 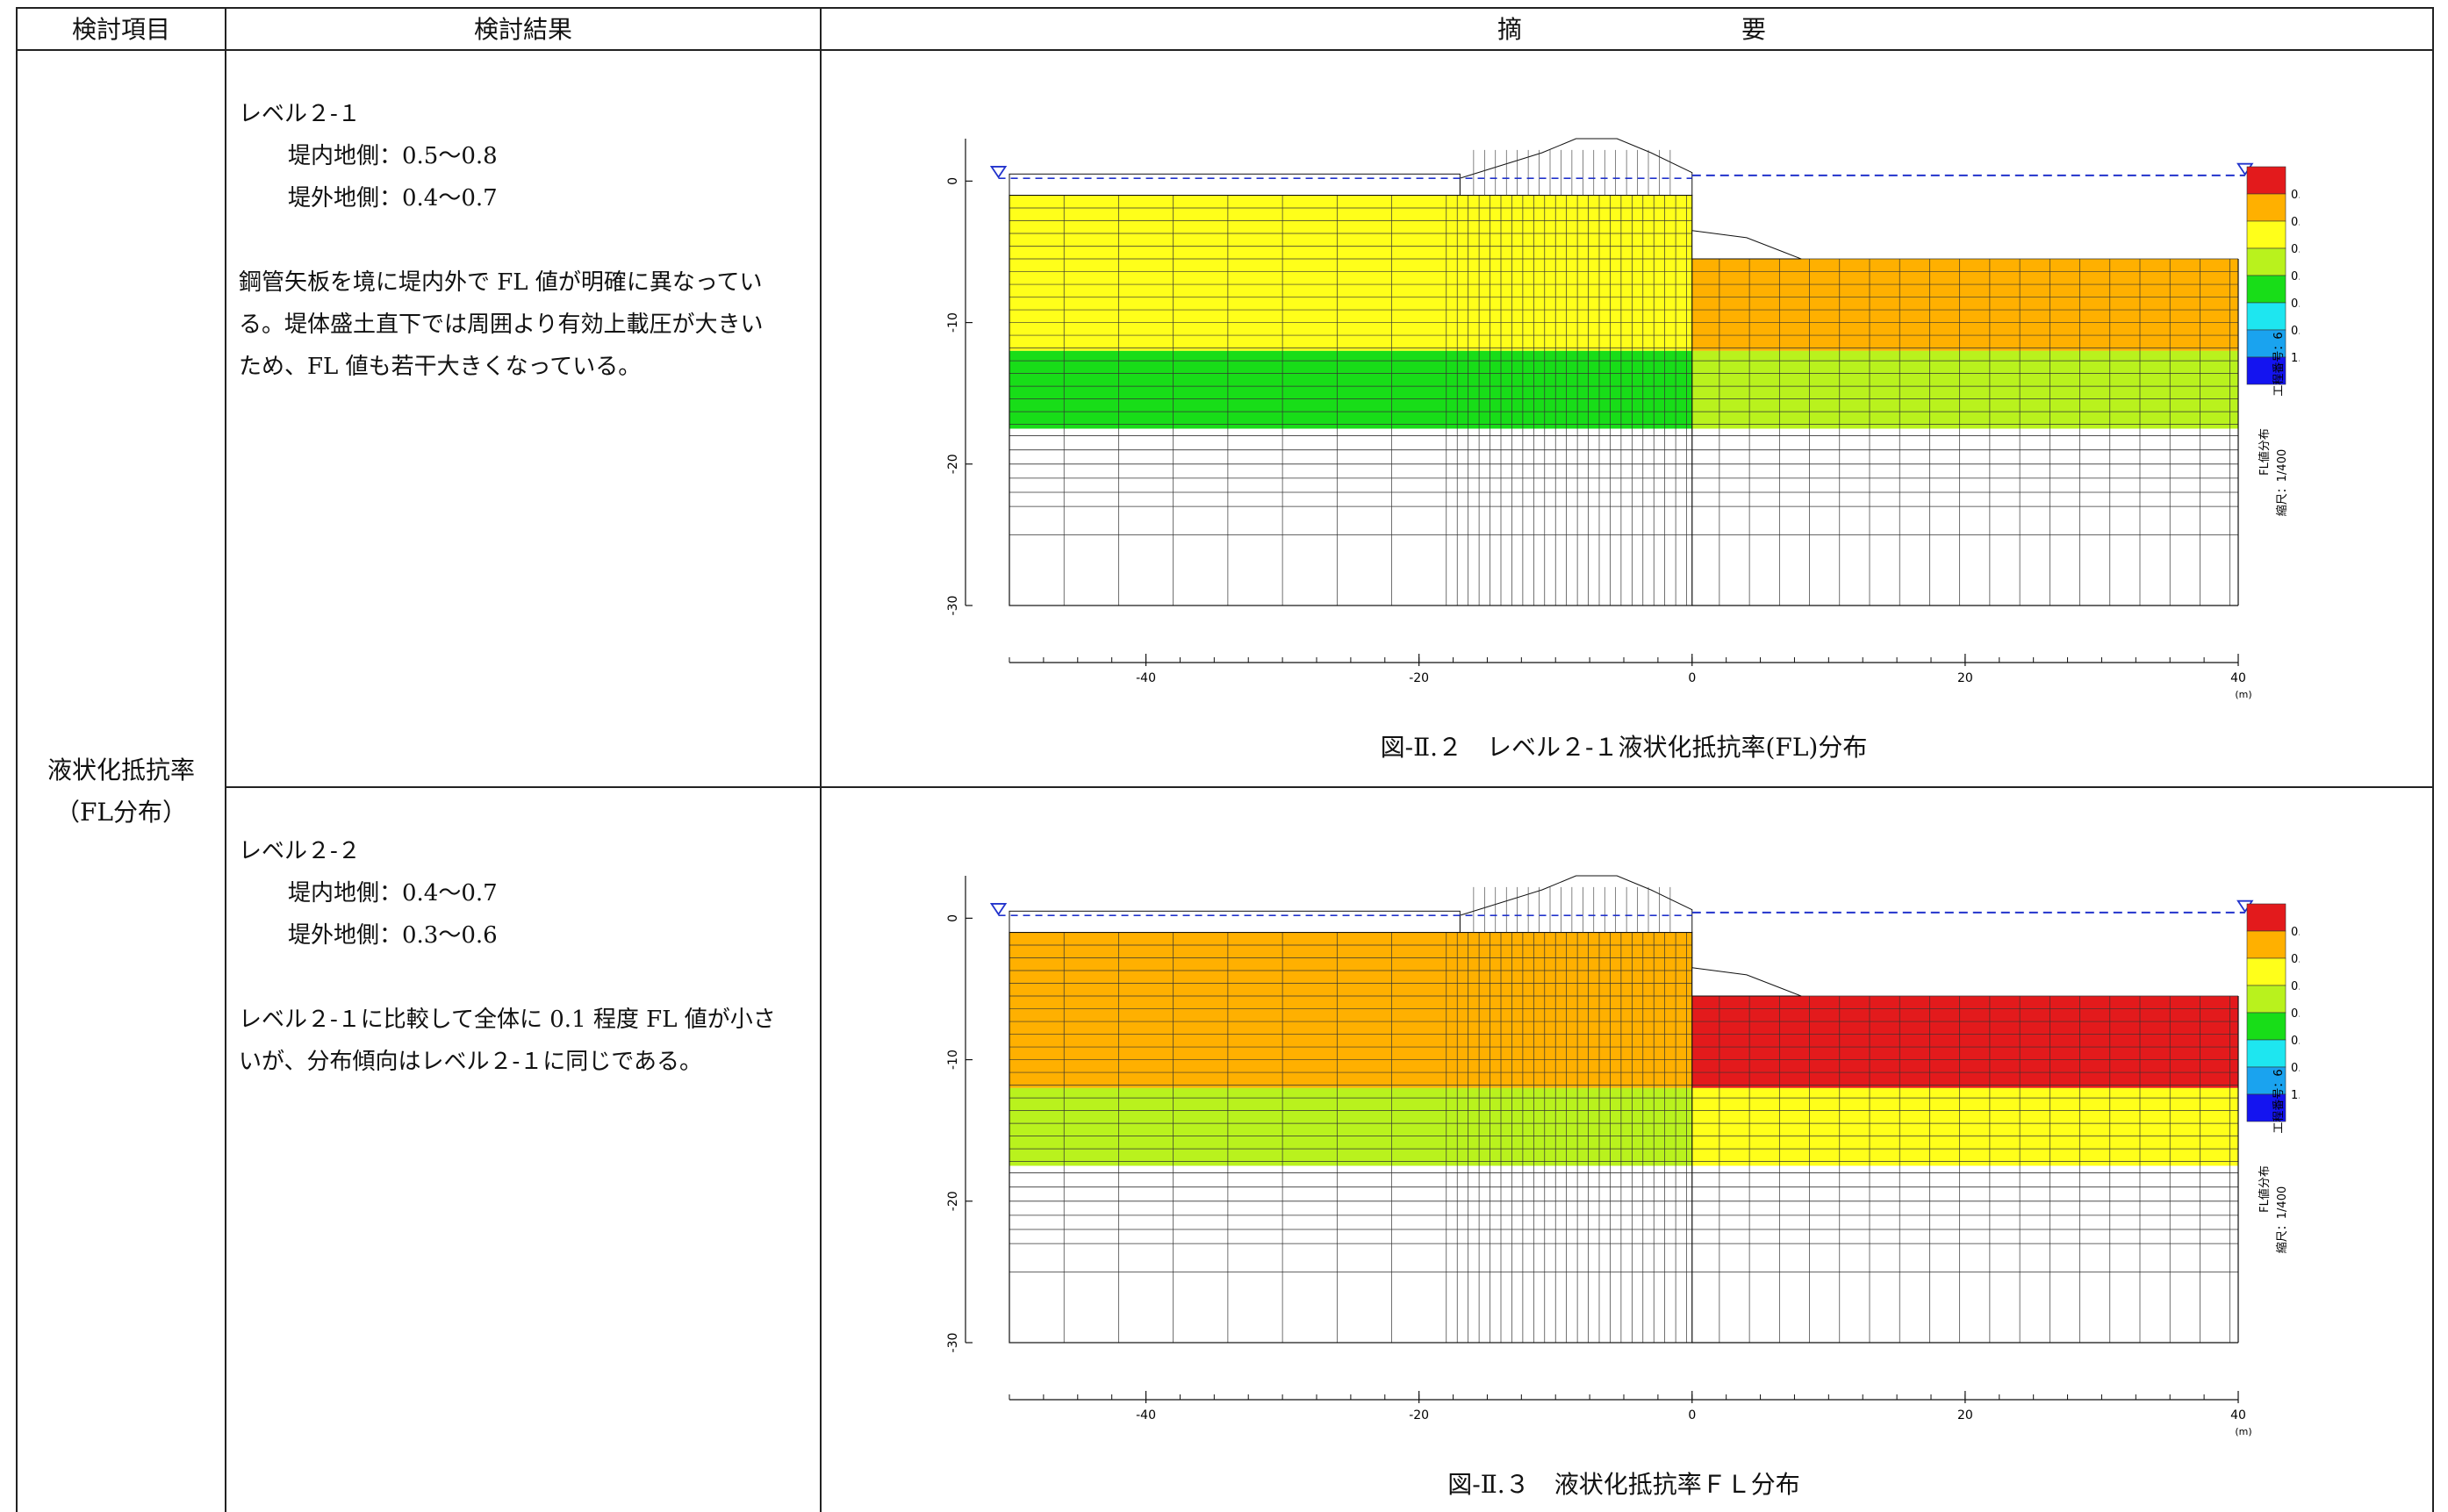 I want to click on result-2-para-2: いが、分布傾向はレベル２-１に同じである。, so click(x=471, y=1062).